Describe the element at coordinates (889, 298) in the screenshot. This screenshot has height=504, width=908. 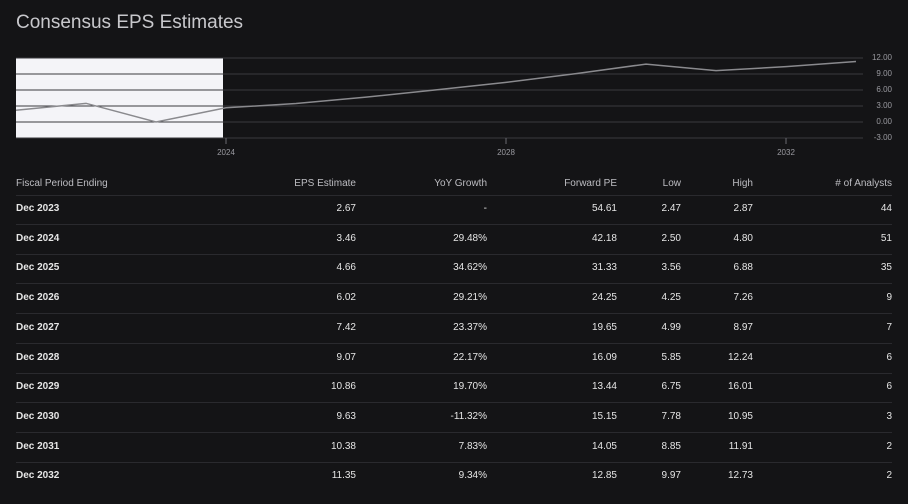
I see `table-cell: 9` at that location.